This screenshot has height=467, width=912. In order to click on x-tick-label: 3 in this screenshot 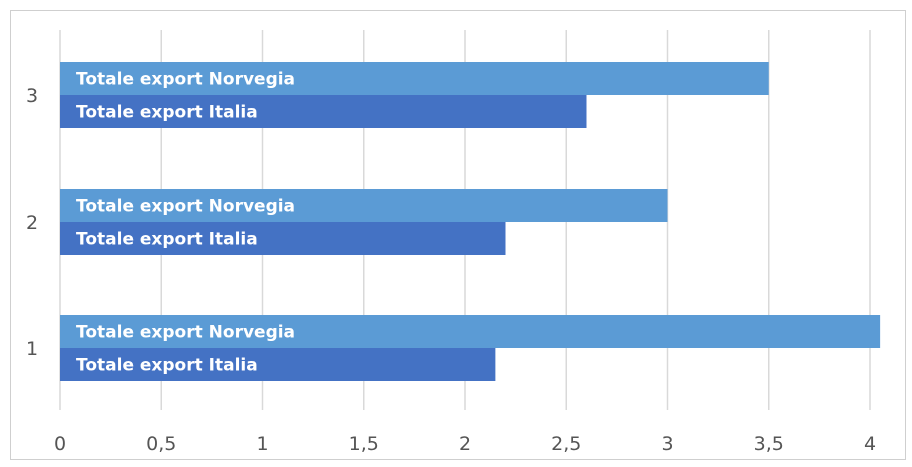, I will do `click(667, 444)`.